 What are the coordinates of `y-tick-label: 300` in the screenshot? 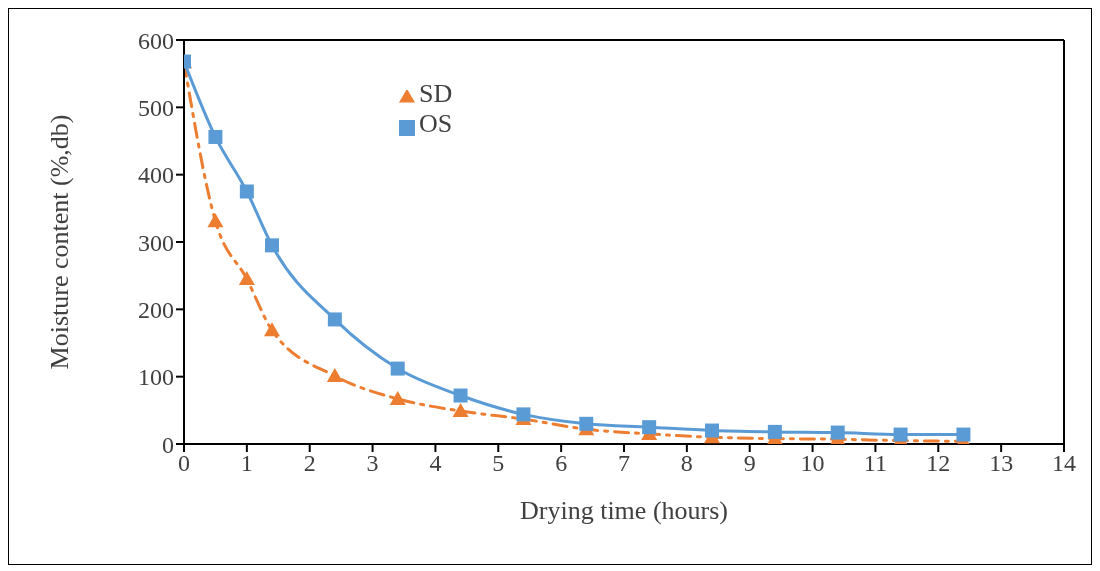 It's located at (156, 242).